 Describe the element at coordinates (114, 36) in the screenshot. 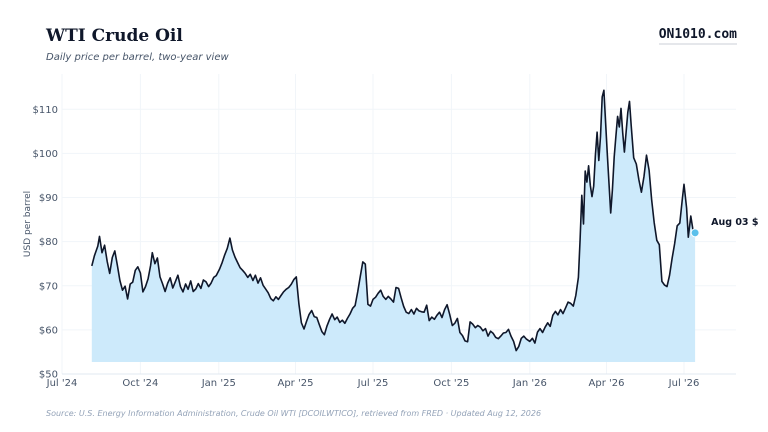

I see `chart-title: WTI Crude Oil` at that location.